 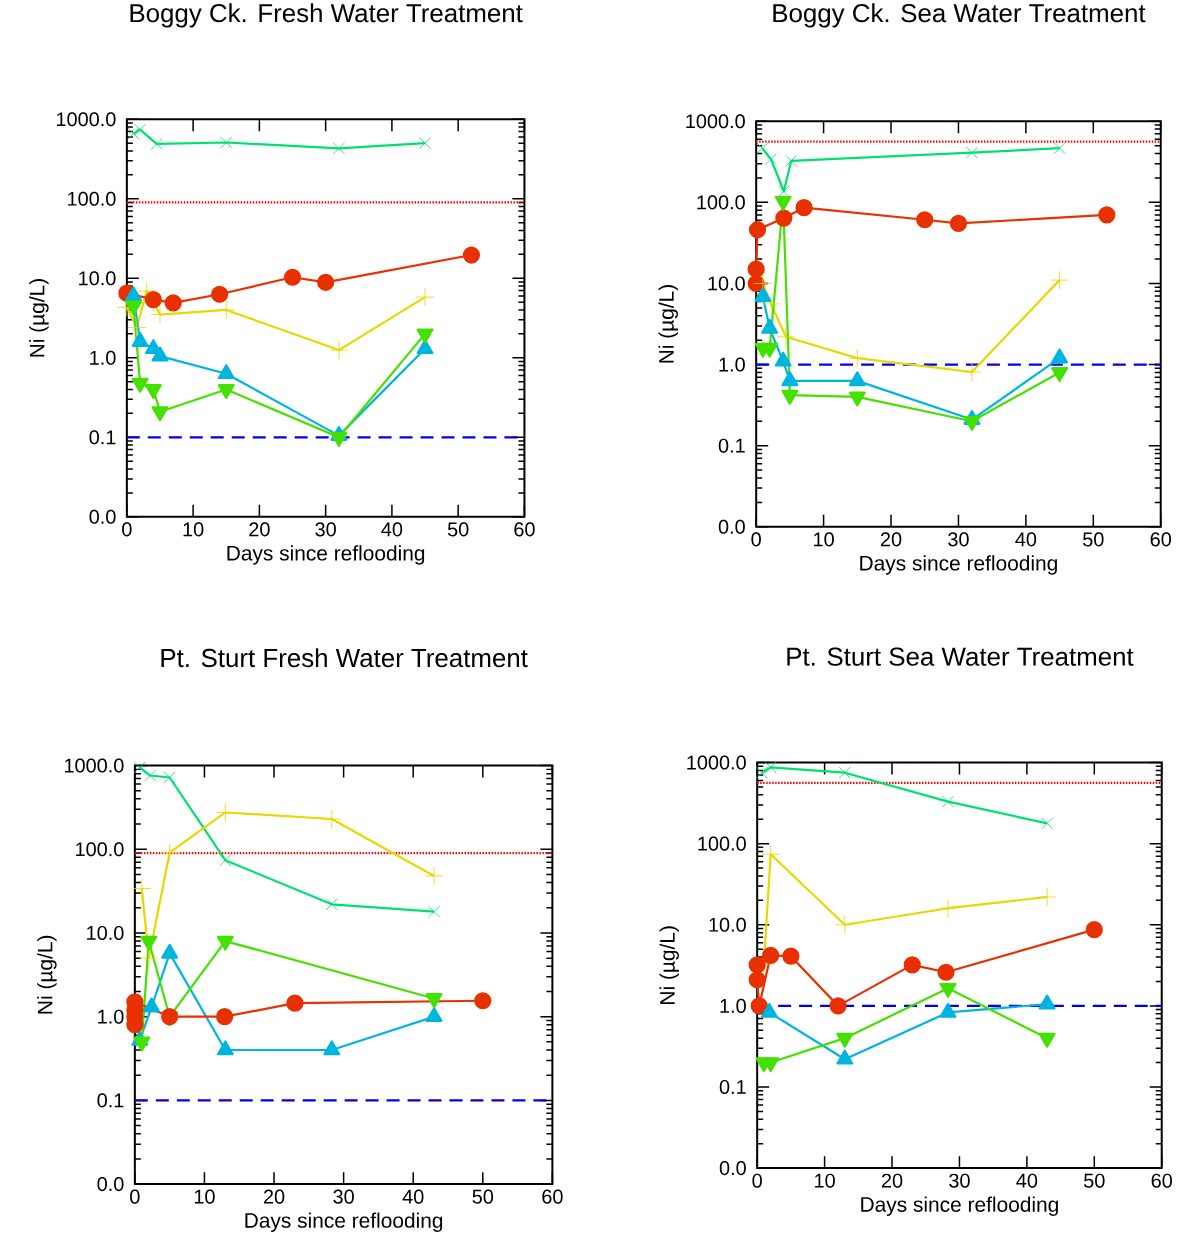 I want to click on chart-title: Pt. Sturt Sea Water Treatment, so click(x=960, y=656).